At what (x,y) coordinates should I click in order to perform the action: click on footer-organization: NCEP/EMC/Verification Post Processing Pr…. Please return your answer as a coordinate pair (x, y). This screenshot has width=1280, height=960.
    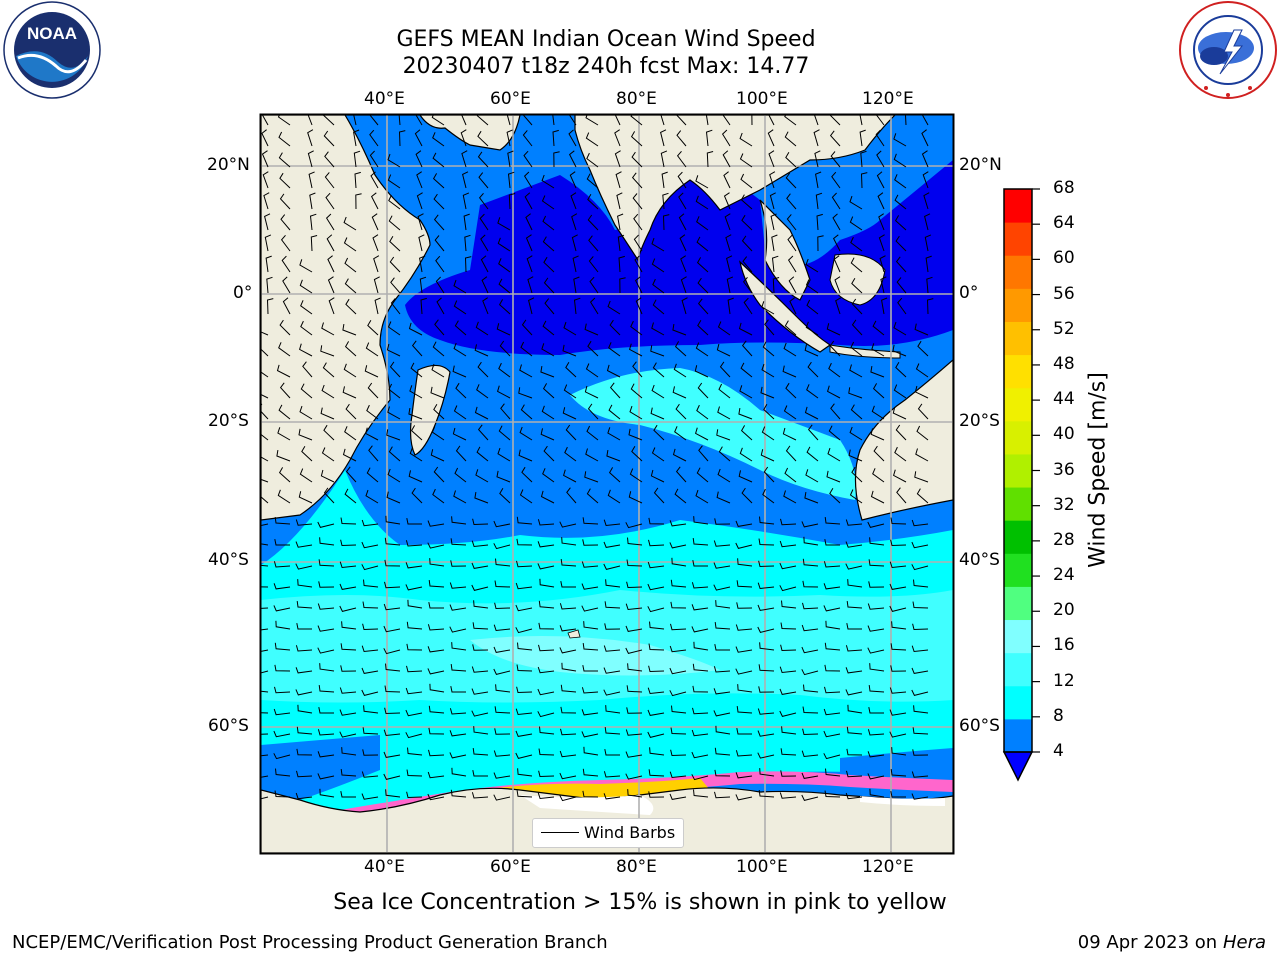
    Looking at the image, I should click on (310, 942).